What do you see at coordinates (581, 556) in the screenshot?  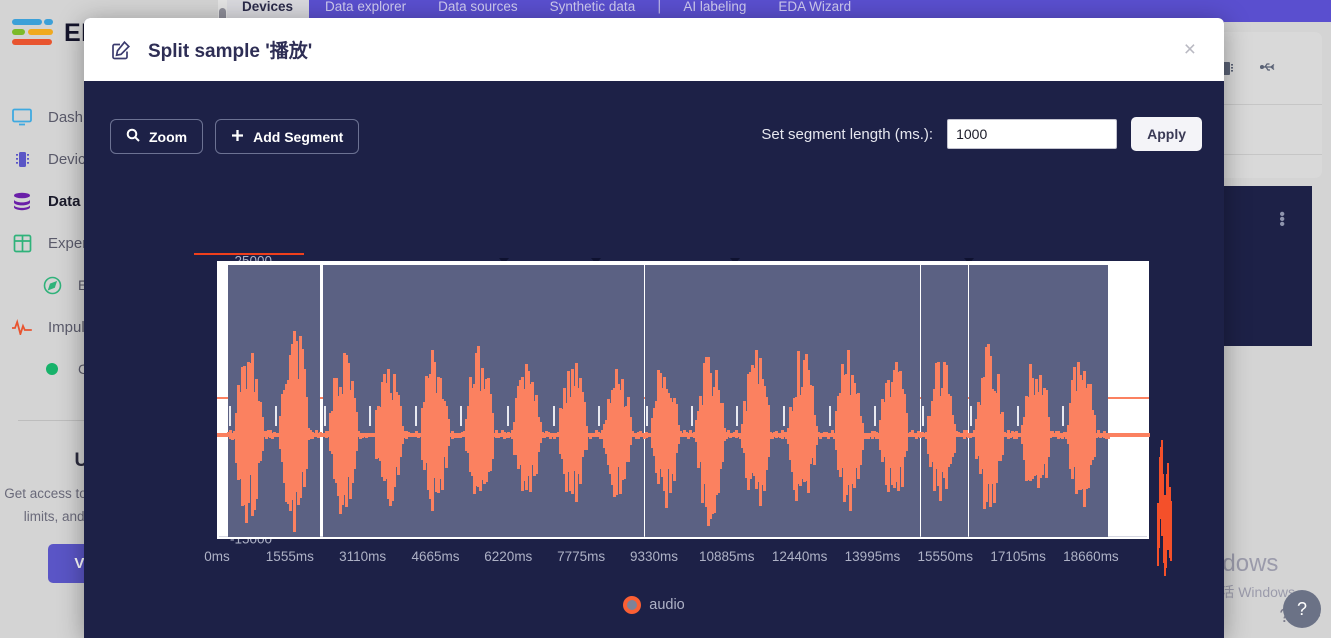 I see `x-axis-tick-label: 7775ms` at bounding box center [581, 556].